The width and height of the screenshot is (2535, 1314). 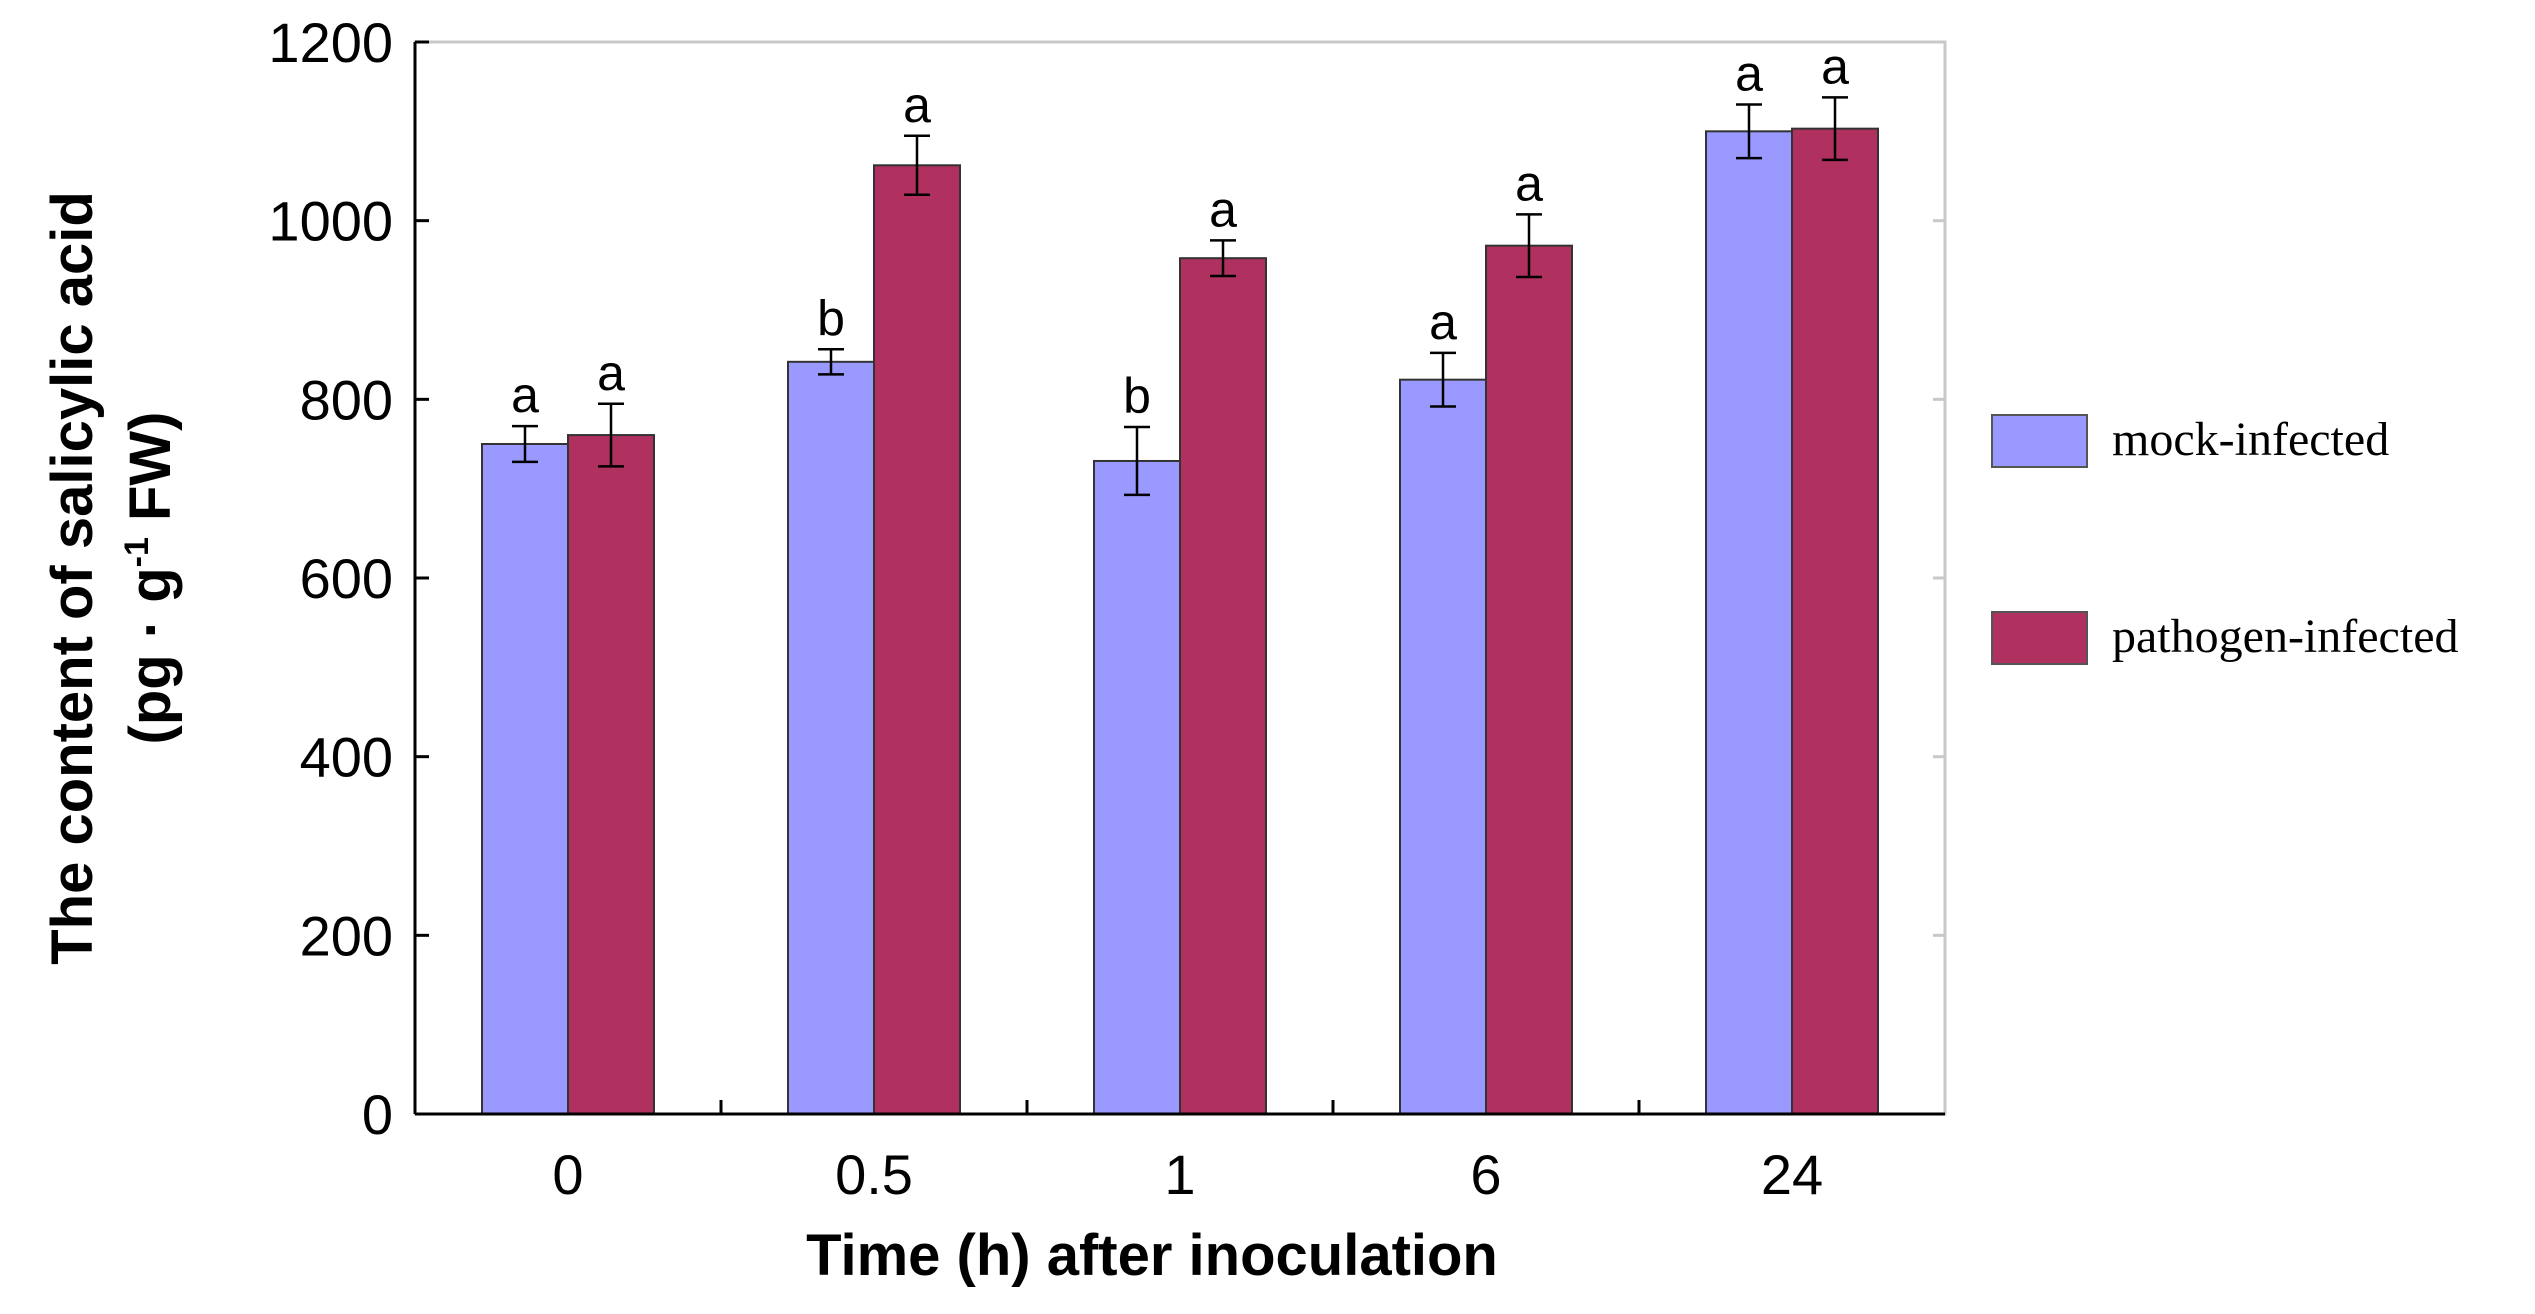 What do you see at coordinates (137, 552) in the screenshot?
I see `superscript: -1` at bounding box center [137, 552].